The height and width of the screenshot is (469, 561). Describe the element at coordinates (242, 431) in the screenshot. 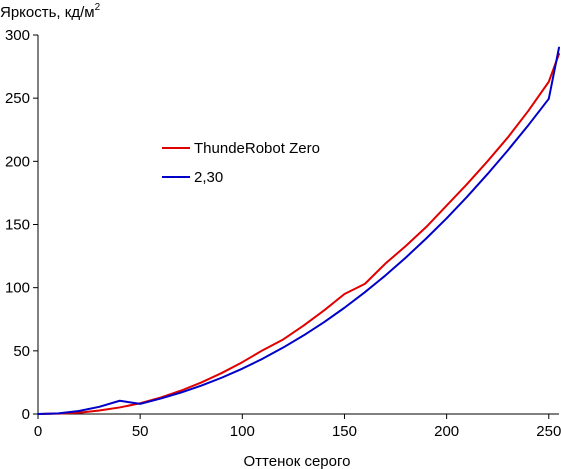

I see `x-tick-label: 100` at that location.